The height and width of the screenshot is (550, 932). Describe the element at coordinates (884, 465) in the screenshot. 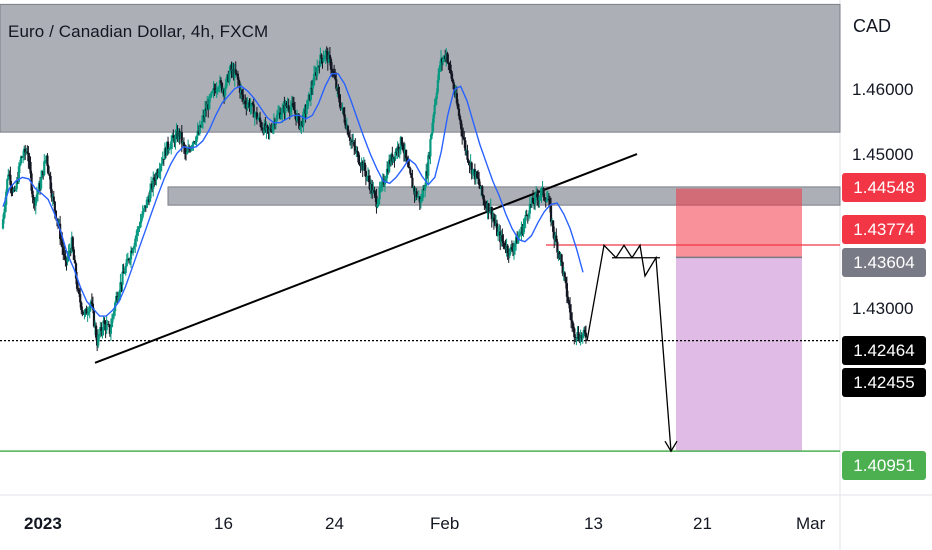

I see `price-label-target: 1.40951` at that location.